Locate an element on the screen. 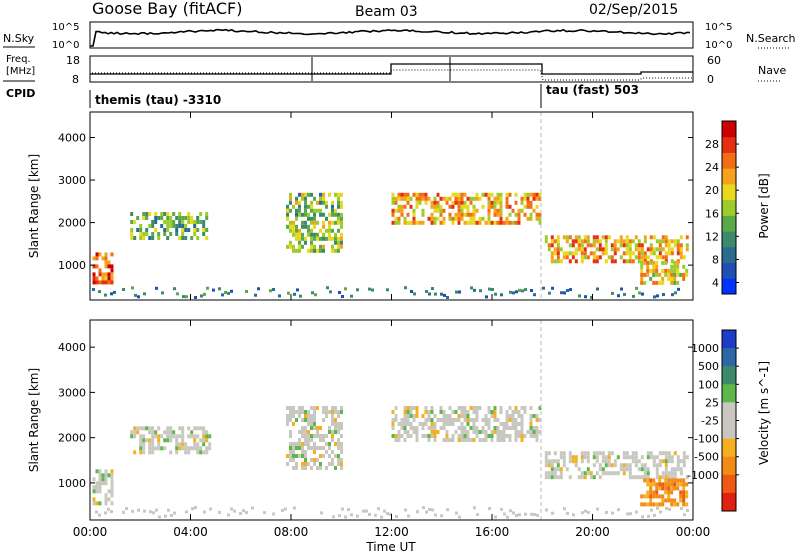 The width and height of the screenshot is (800, 554). power-y-axis-label: Slant Range [km] is located at coordinates (34, 206).